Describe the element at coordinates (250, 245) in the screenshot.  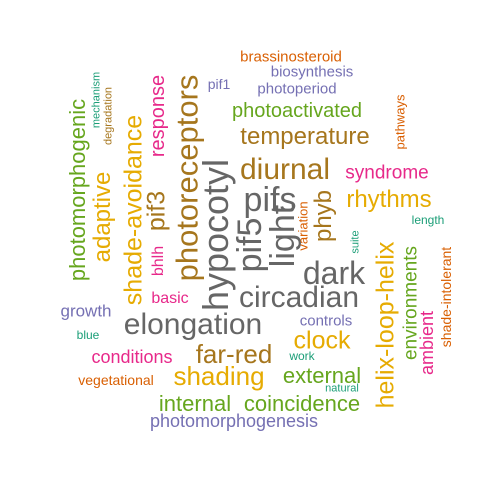
I see `word-pif5: pif5` at that location.